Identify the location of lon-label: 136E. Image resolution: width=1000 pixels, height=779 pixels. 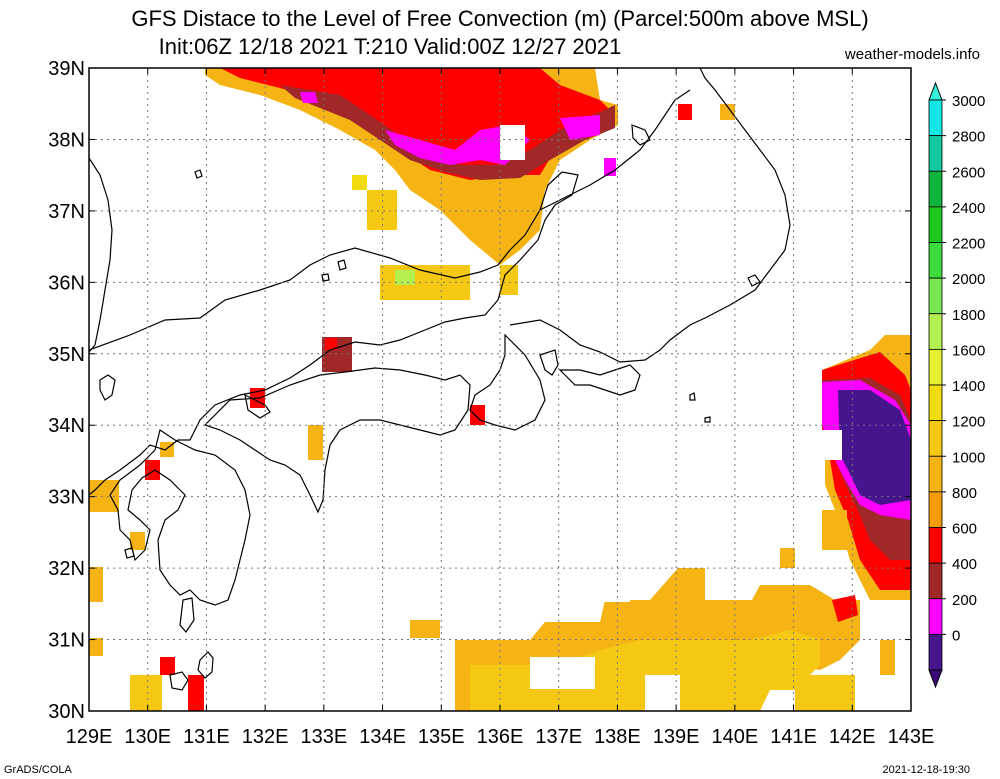
(500, 737).